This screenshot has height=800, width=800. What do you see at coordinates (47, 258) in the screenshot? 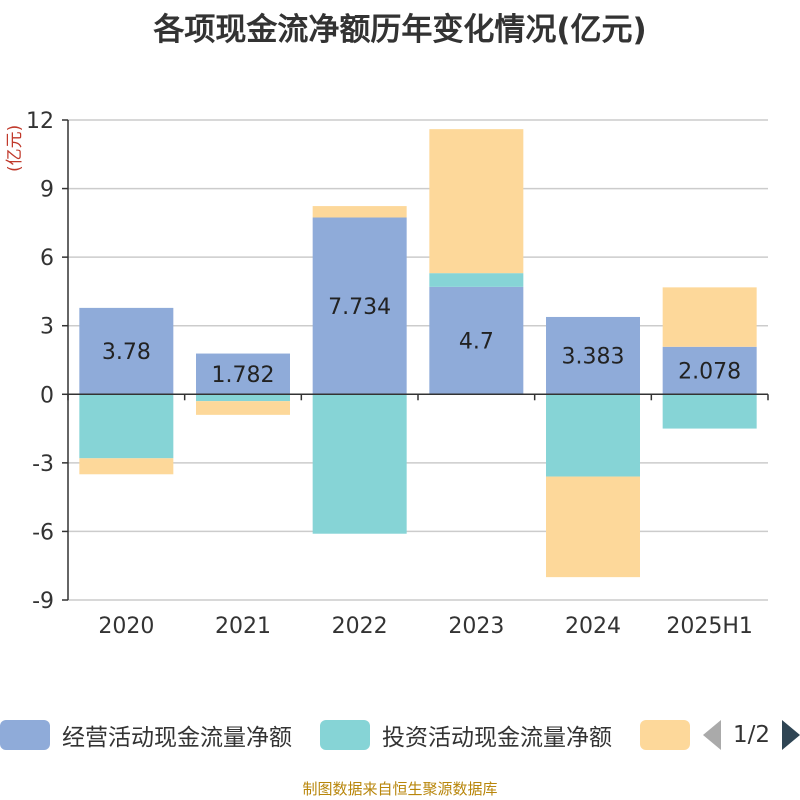
I see `y-tick-label: 6` at bounding box center [47, 258].